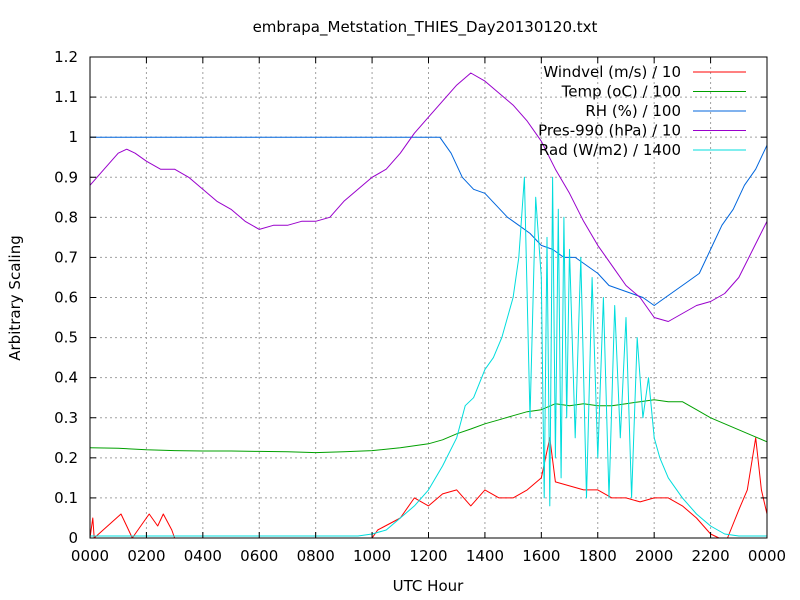 The height and width of the screenshot is (600, 800). What do you see at coordinates (66, 378) in the screenshot?
I see `y-tick-label: 0.4` at bounding box center [66, 378].